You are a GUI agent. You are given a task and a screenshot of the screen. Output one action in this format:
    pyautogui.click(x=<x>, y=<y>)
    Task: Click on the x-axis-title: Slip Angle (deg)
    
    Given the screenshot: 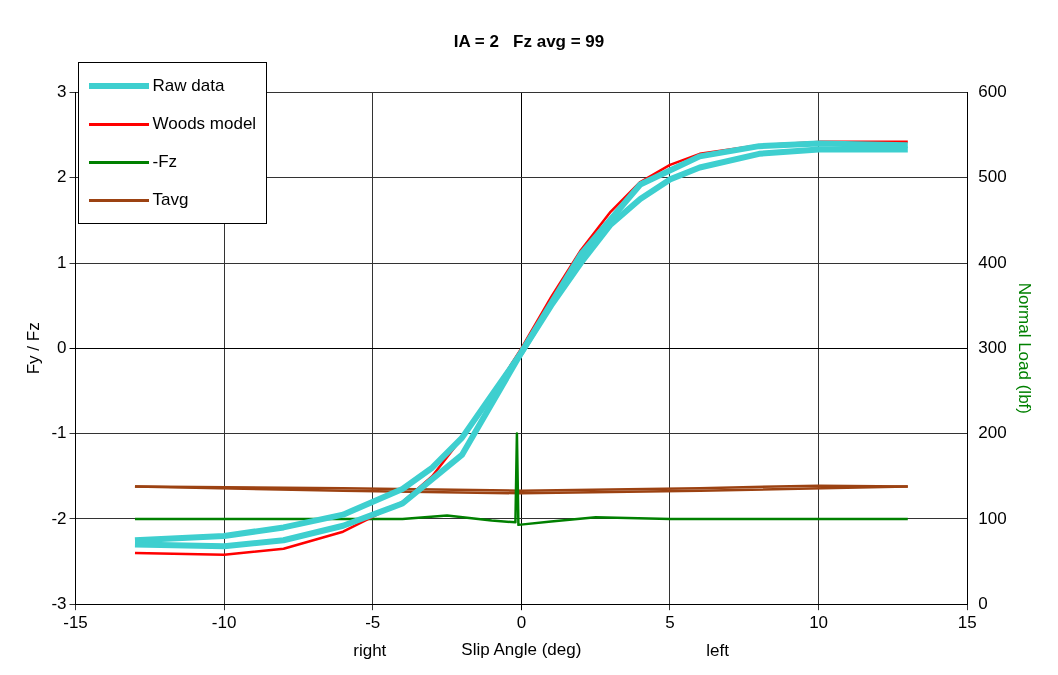 What is the action you would take?
    pyautogui.click(x=521, y=650)
    